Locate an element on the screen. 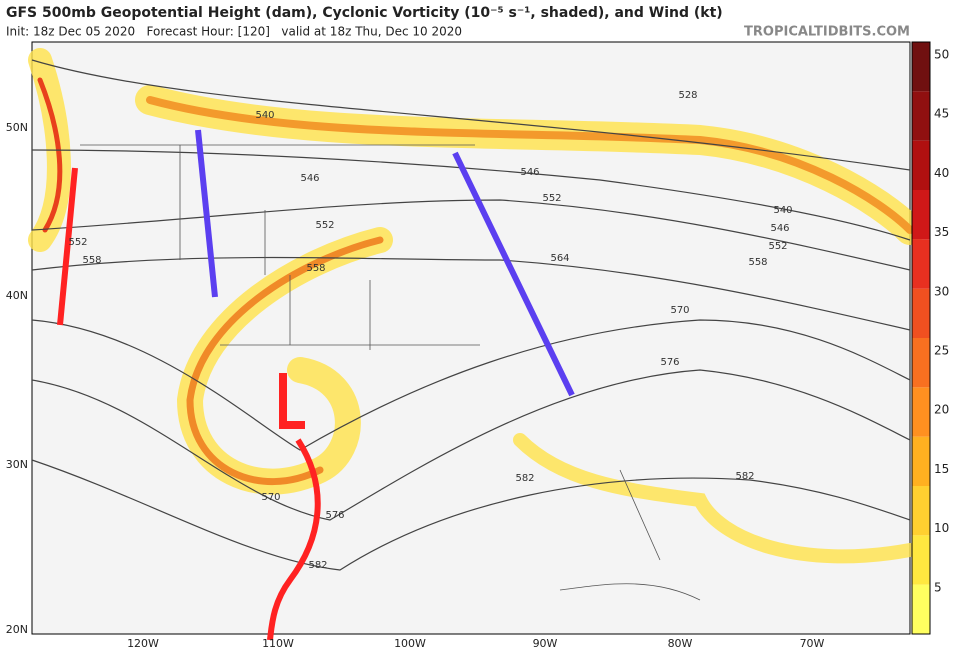  colorbar-label: 15 is located at coordinates (941, 469).